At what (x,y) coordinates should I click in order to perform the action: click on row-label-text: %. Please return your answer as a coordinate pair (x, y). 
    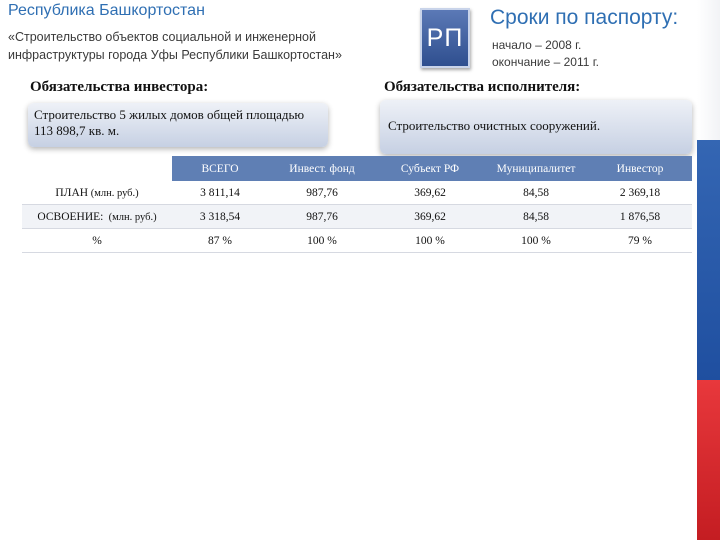
    Looking at the image, I should click on (97, 240).